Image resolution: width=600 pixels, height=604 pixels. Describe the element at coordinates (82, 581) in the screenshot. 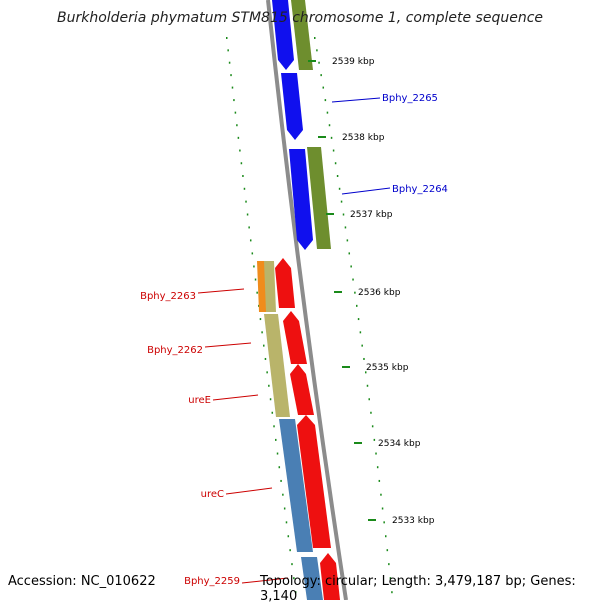

I see `accession-text: Accession: NC_010622` at that location.